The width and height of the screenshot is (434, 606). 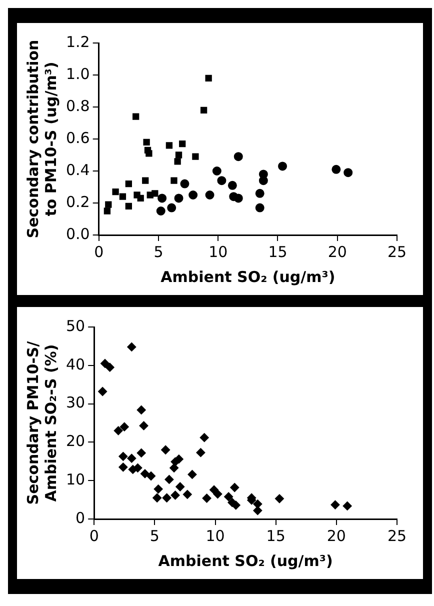 What do you see at coordinates (76, 325) in the screenshot?
I see `y-tick-label: 50` at bounding box center [76, 325].